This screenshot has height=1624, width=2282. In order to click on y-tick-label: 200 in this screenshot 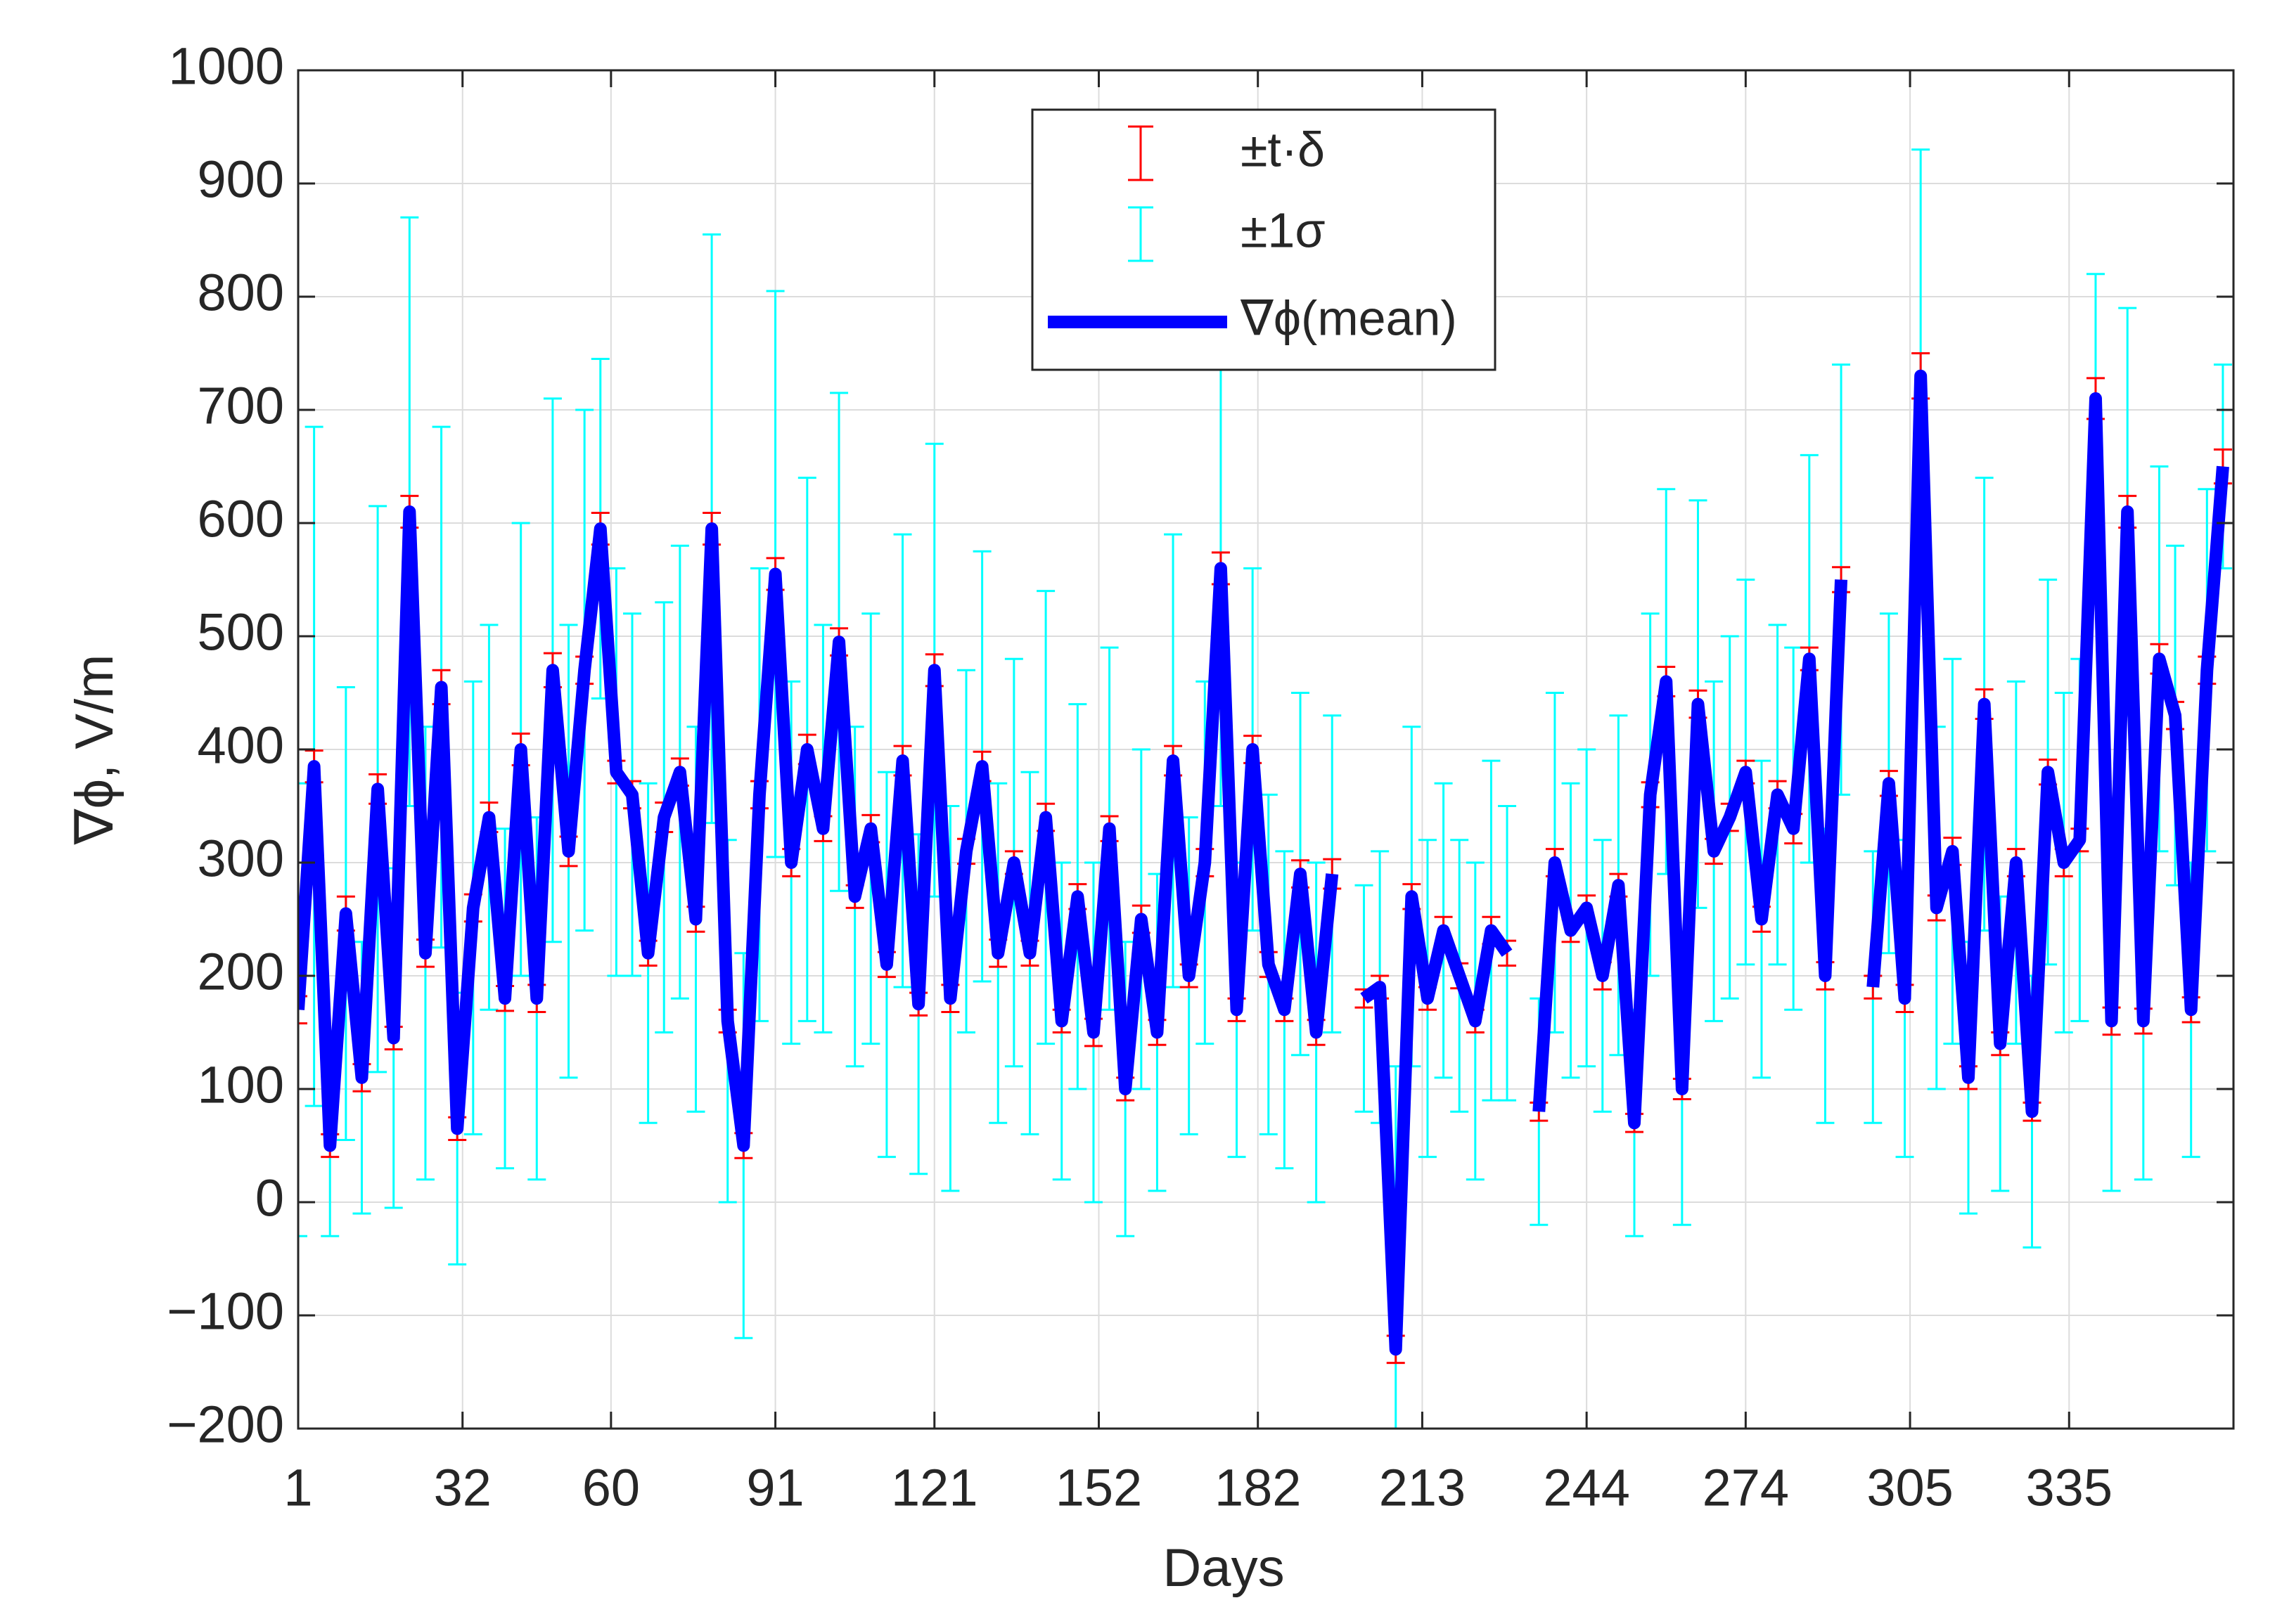, I will do `click(241, 972)`.